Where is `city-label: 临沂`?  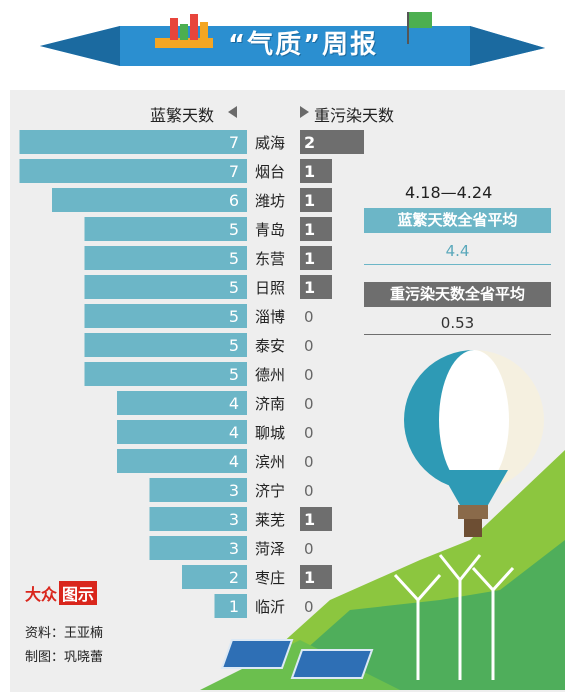
city-label: 临沂 is located at coordinates (270, 607).